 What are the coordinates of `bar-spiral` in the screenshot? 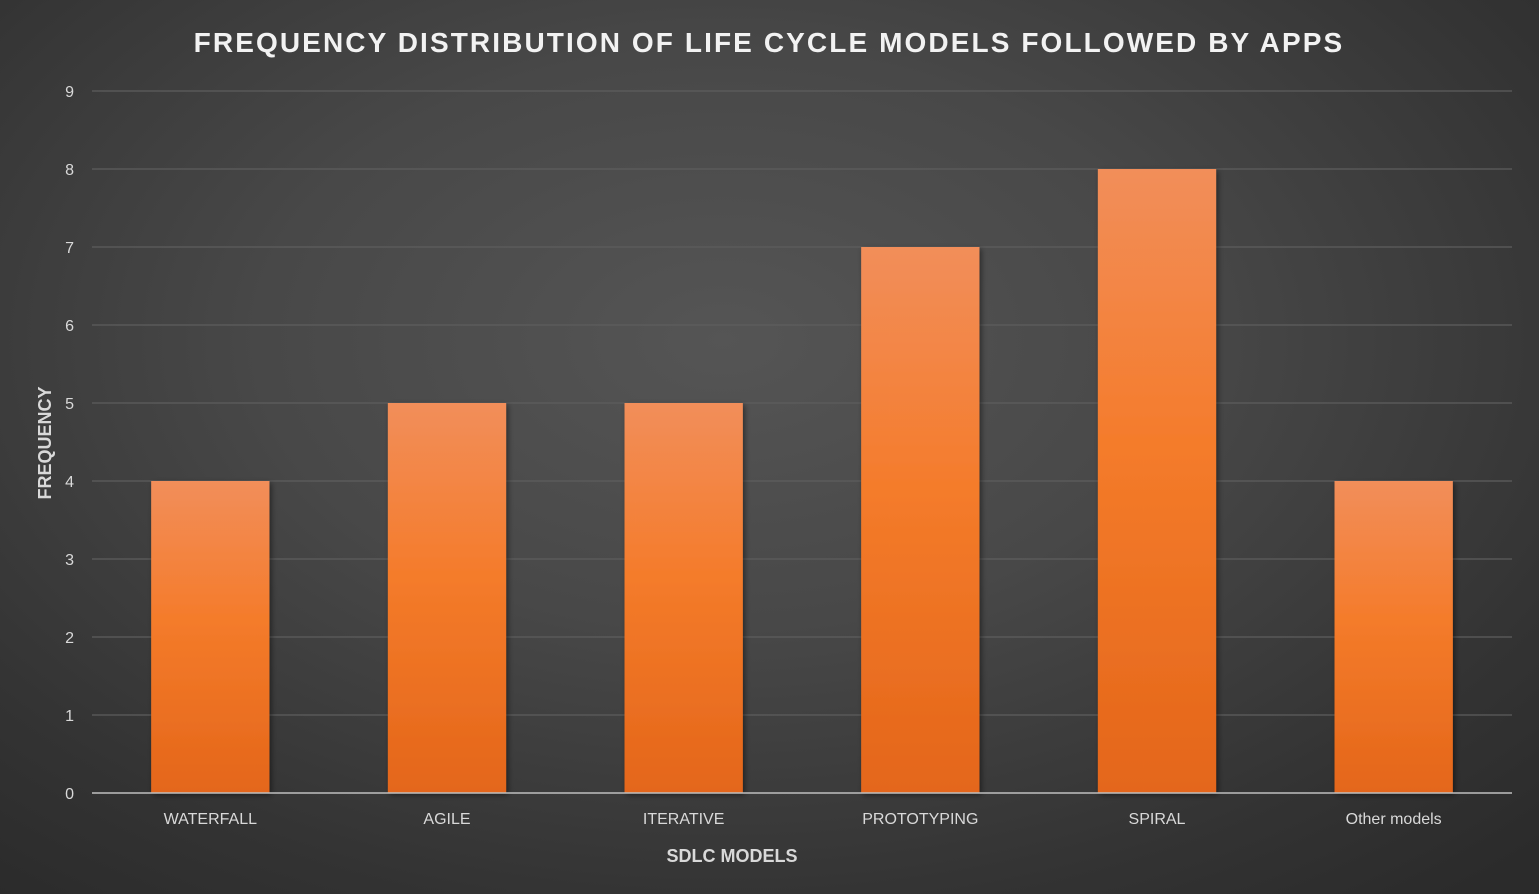 It's located at (1157, 481).